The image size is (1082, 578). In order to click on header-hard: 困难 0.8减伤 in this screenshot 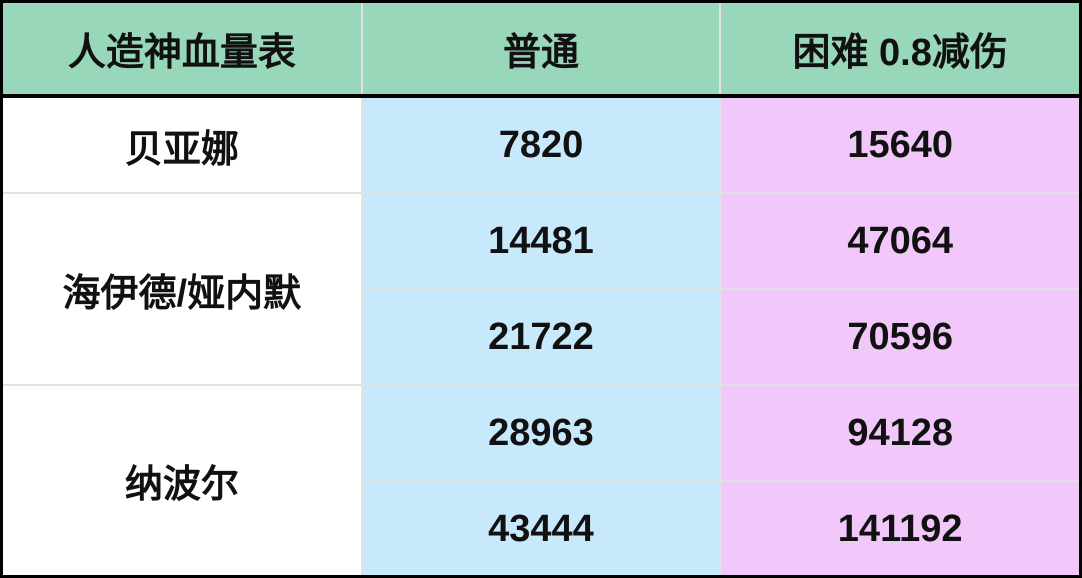, I will do `click(899, 50)`.